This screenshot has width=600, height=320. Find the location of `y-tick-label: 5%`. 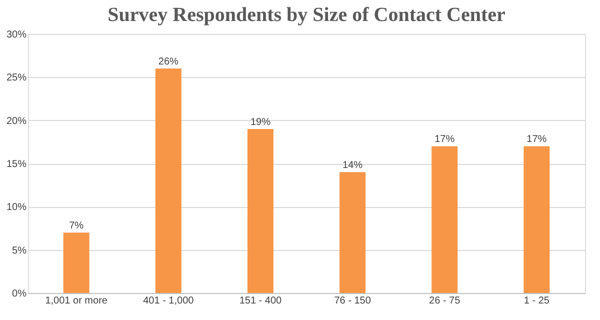

y-tick-label: 5% is located at coordinates (19, 250).